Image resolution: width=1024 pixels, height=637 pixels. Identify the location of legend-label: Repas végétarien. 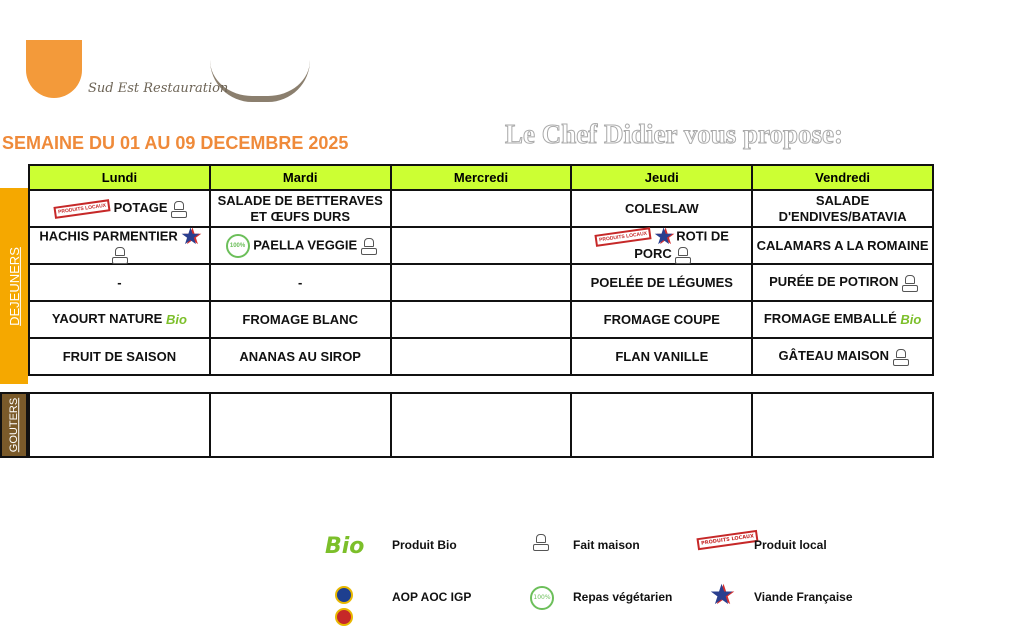
(623, 597).